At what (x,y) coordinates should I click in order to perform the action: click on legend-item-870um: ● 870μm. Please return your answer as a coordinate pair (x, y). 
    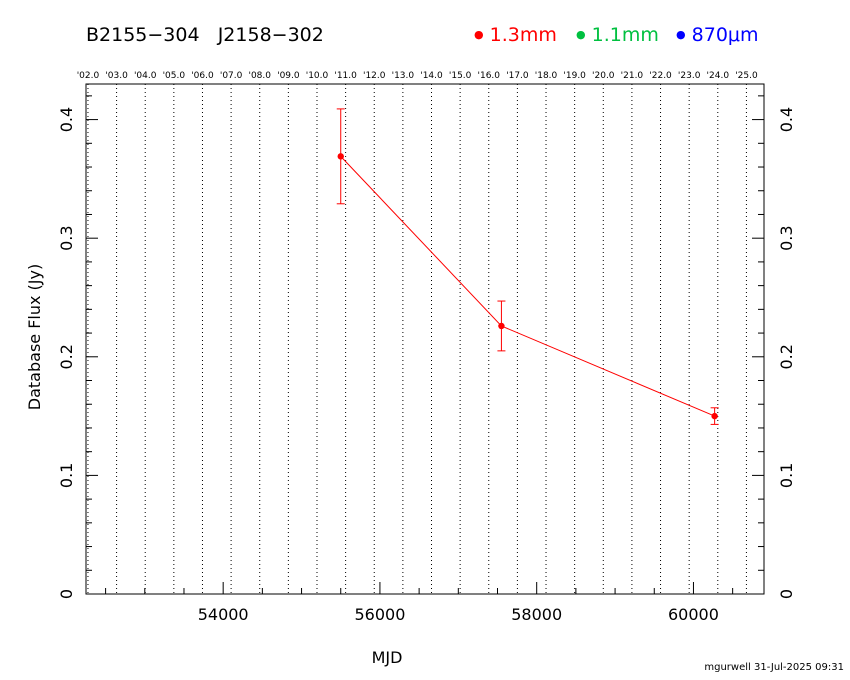
    Looking at the image, I should click on (717, 35).